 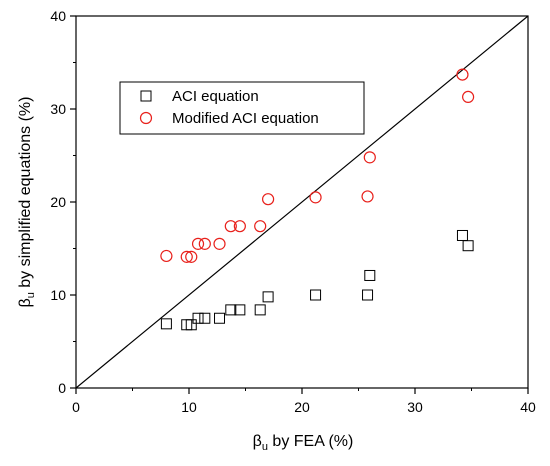 I want to click on legend-marker-modified-aci, so click(x=146, y=118).